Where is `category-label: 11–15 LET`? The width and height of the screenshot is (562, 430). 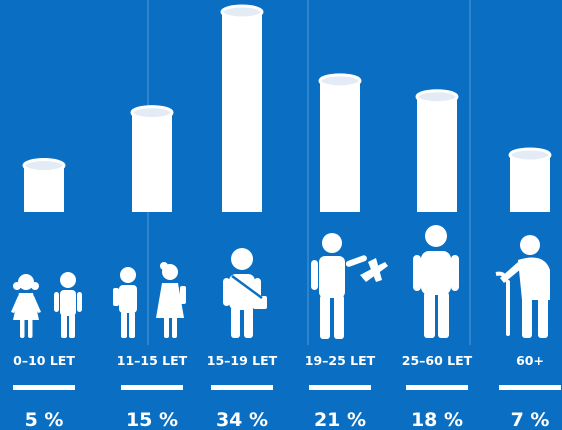 category-label: 11–15 LET is located at coordinates (152, 360).